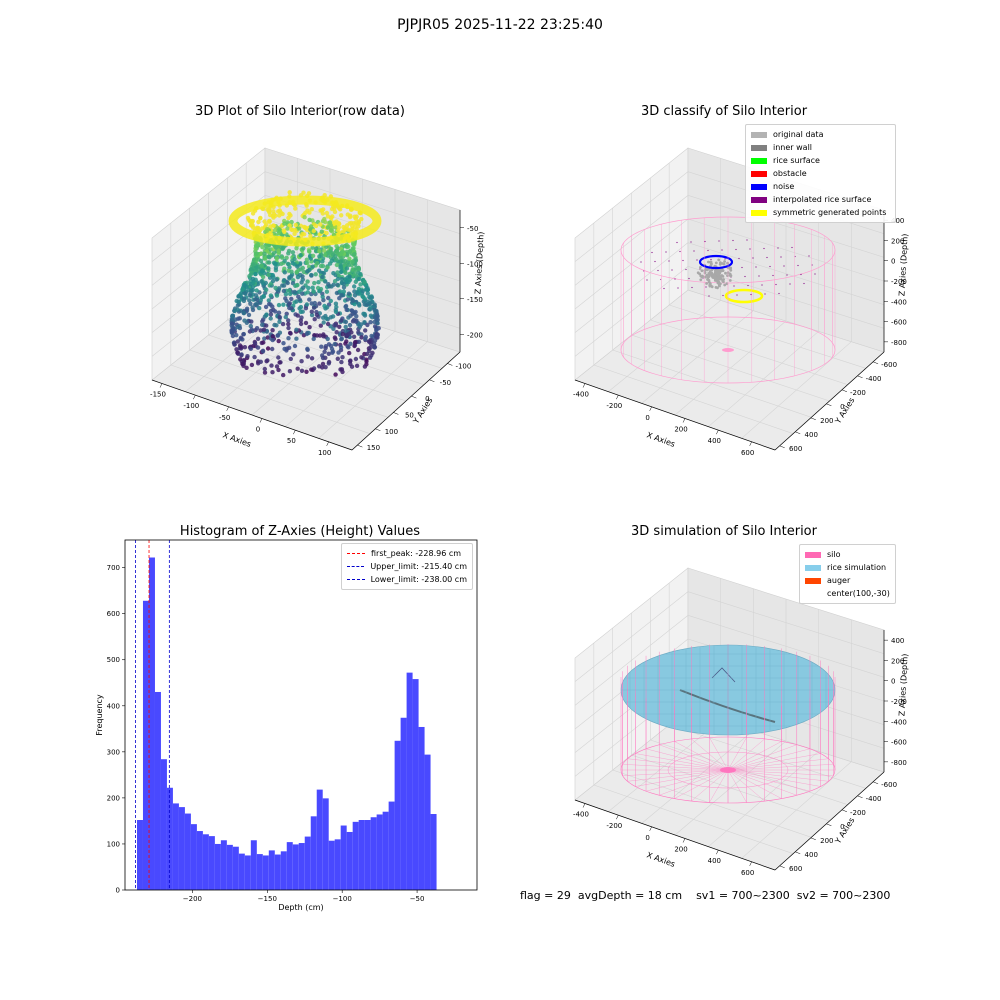 The height and width of the screenshot is (1000, 1000). What do you see at coordinates (647, 418) in the screenshot?
I see `panel2-xtick-label: 0` at bounding box center [647, 418].